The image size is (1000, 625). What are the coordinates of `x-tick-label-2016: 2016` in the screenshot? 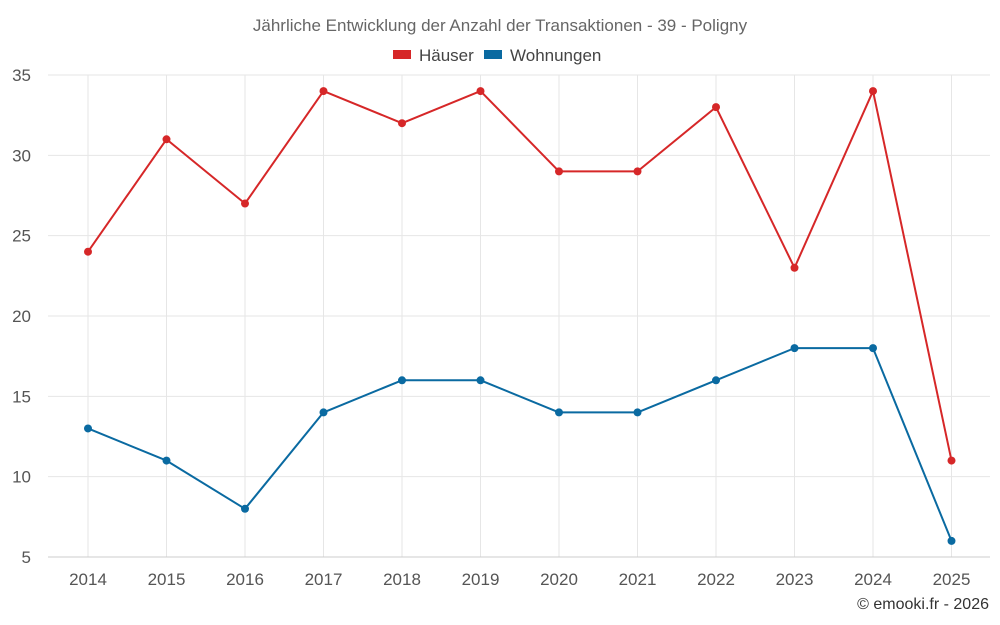 It's located at (245, 579).